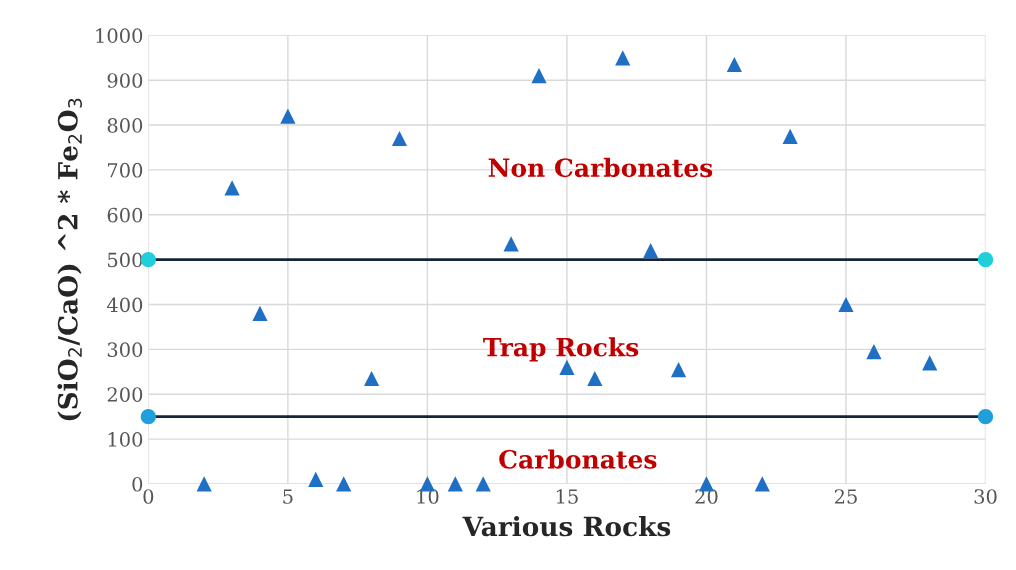 The height and width of the screenshot is (570, 1016). Describe the element at coordinates (985, 496) in the screenshot. I see `x-tick-label: 30` at that location.